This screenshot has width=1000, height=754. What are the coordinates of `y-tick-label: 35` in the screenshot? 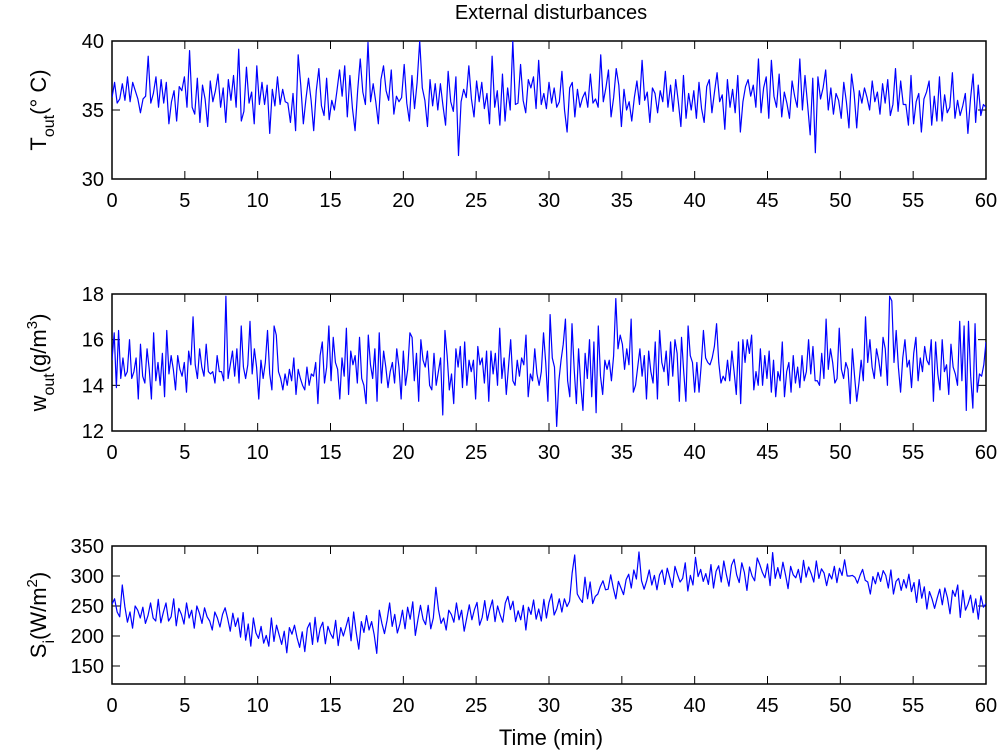 It's located at (93, 111).